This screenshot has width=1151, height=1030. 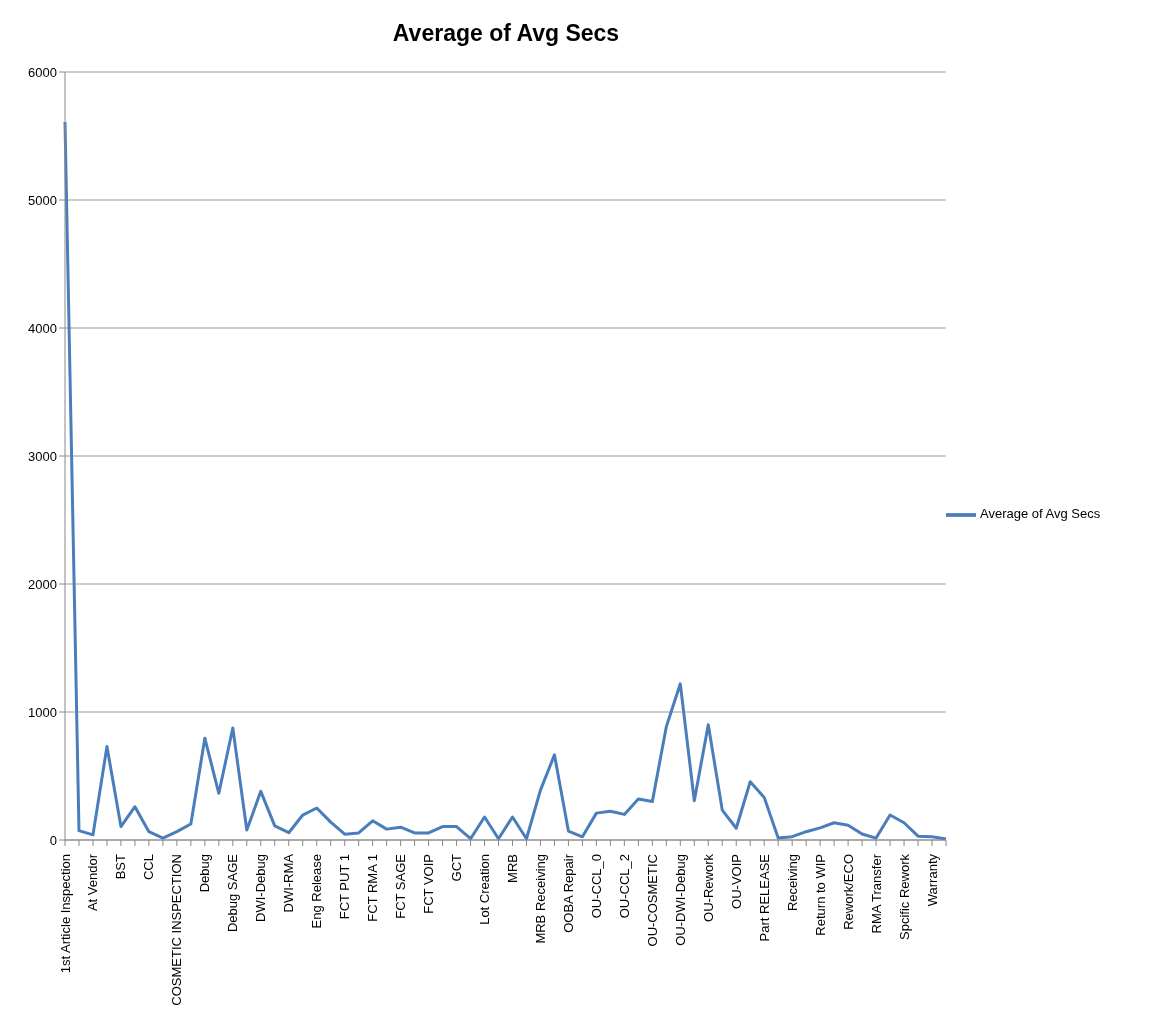 I want to click on x-tick-label: FCT PUT 1, so click(x=345, y=887).